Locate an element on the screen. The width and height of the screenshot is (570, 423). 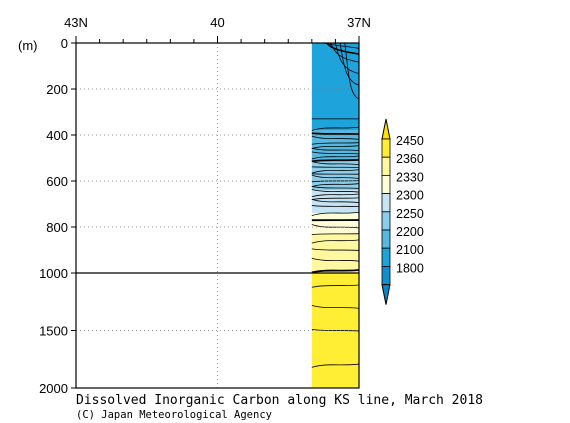
y-axis-label: (m) is located at coordinates (28, 45).